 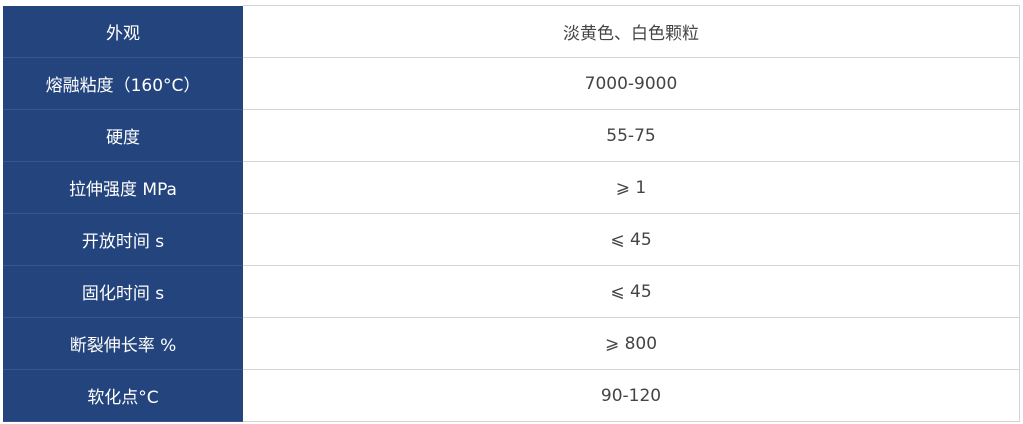 What do you see at coordinates (123, 291) in the screenshot?
I see `property-label: 固化时间 s` at bounding box center [123, 291].